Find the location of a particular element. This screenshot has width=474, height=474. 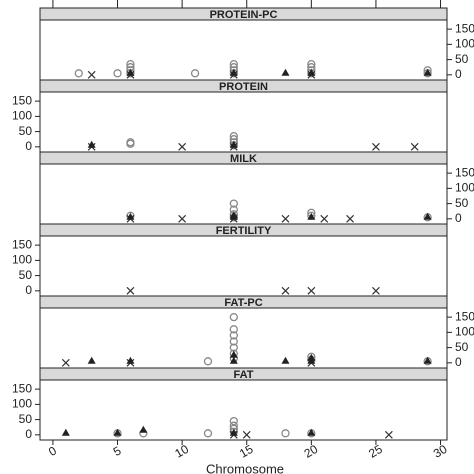

panel-title: PROTEIN-PC is located at coordinates (244, 15).